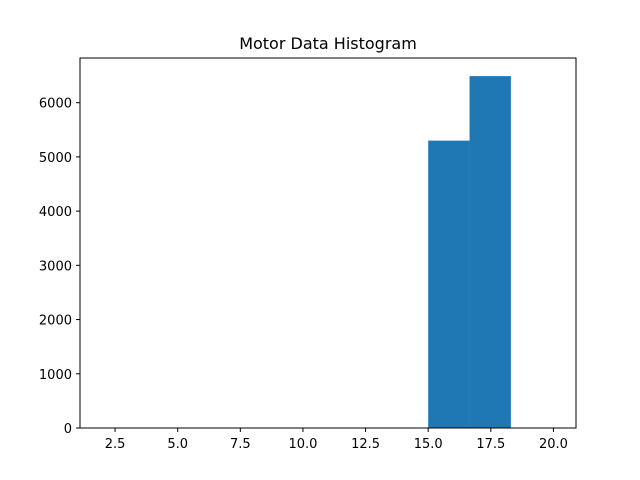  What do you see at coordinates (55, 158) in the screenshot?
I see `y-tick-label-5: 5000` at bounding box center [55, 158].